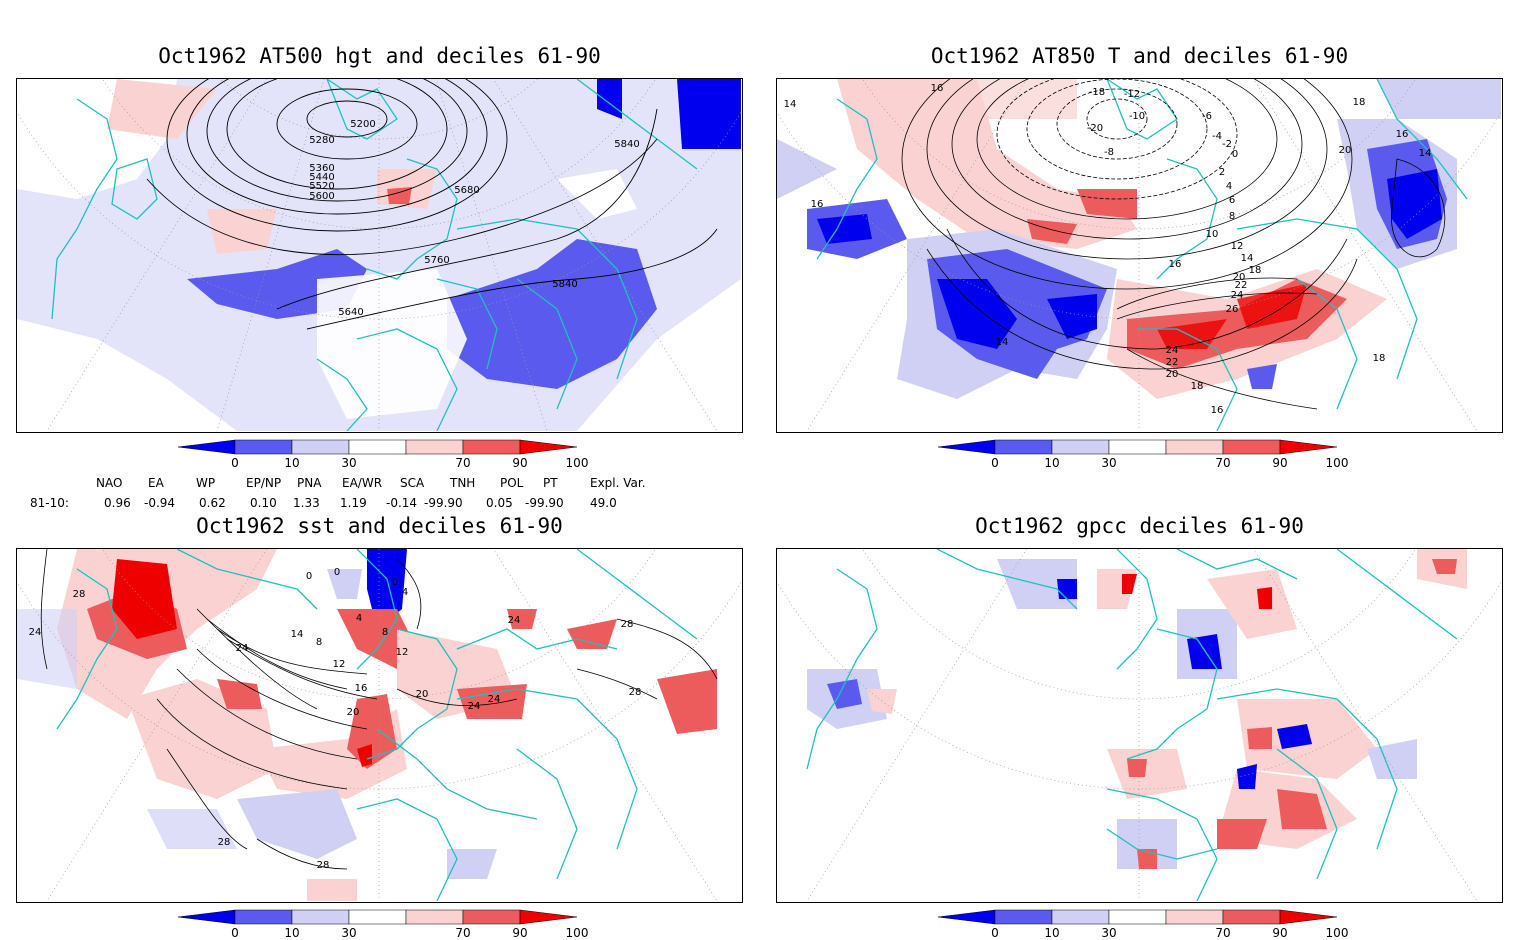 The image size is (1520, 940). Describe the element at coordinates (117, 503) in the screenshot. I see `index-value: 0.96` at that location.